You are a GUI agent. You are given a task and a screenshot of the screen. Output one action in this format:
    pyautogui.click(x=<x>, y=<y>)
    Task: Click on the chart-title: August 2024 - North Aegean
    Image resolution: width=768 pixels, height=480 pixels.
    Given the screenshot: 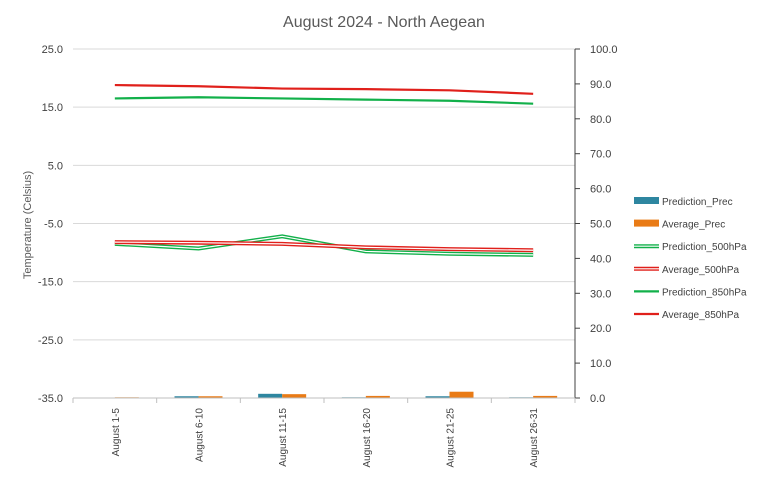 What is the action you would take?
    pyautogui.click(x=384, y=22)
    